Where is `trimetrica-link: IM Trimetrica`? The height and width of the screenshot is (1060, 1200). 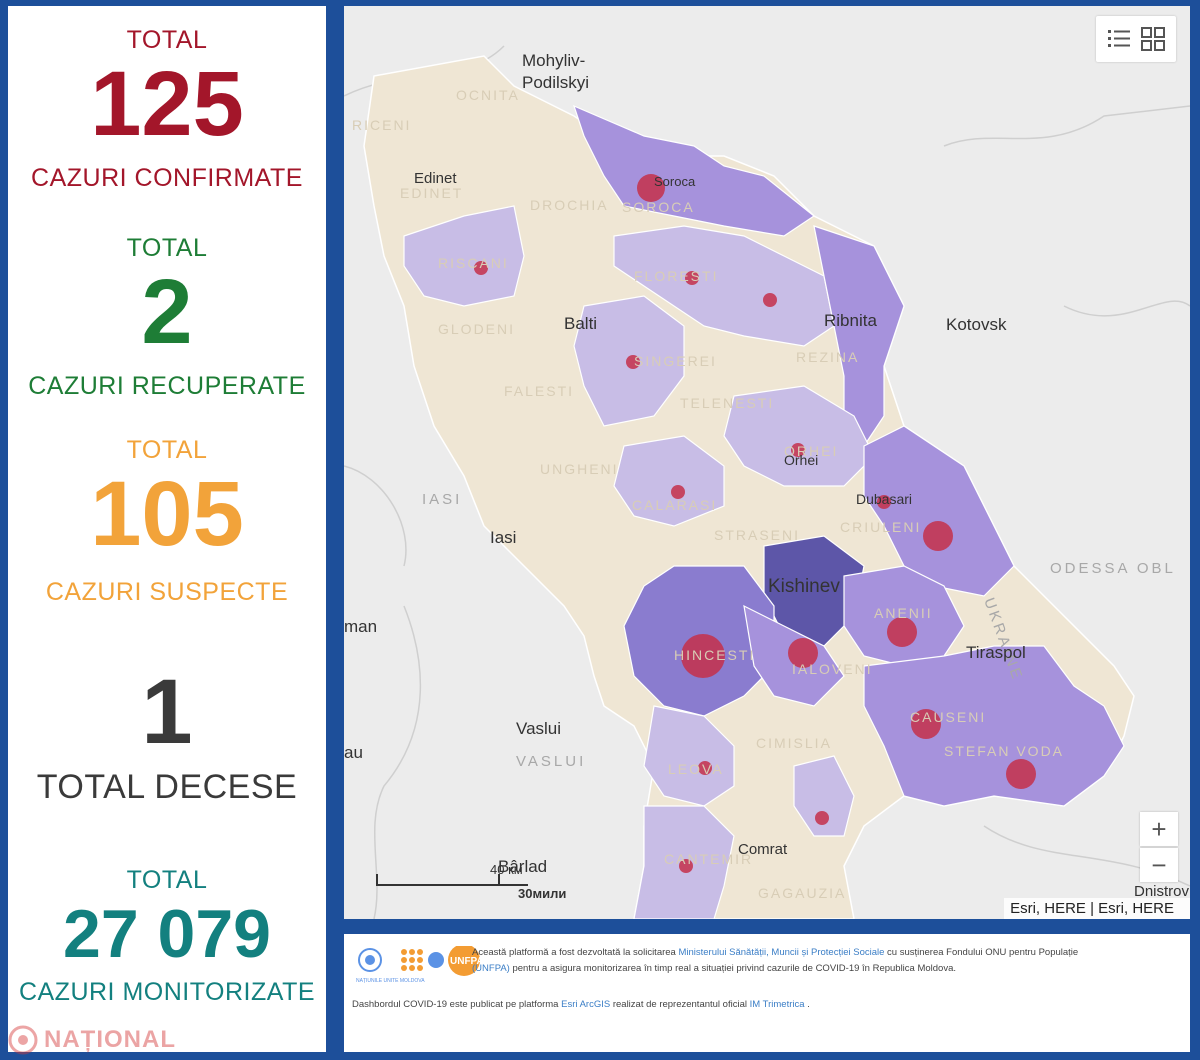
trimetrica-link: IM Trimetrica is located at coordinates (777, 1004).